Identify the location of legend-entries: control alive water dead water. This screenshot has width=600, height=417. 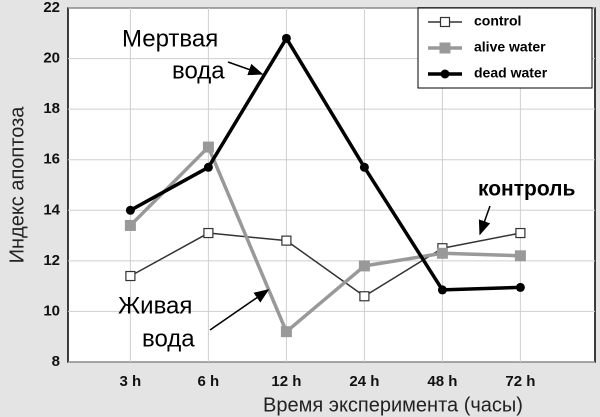
(488, 47).